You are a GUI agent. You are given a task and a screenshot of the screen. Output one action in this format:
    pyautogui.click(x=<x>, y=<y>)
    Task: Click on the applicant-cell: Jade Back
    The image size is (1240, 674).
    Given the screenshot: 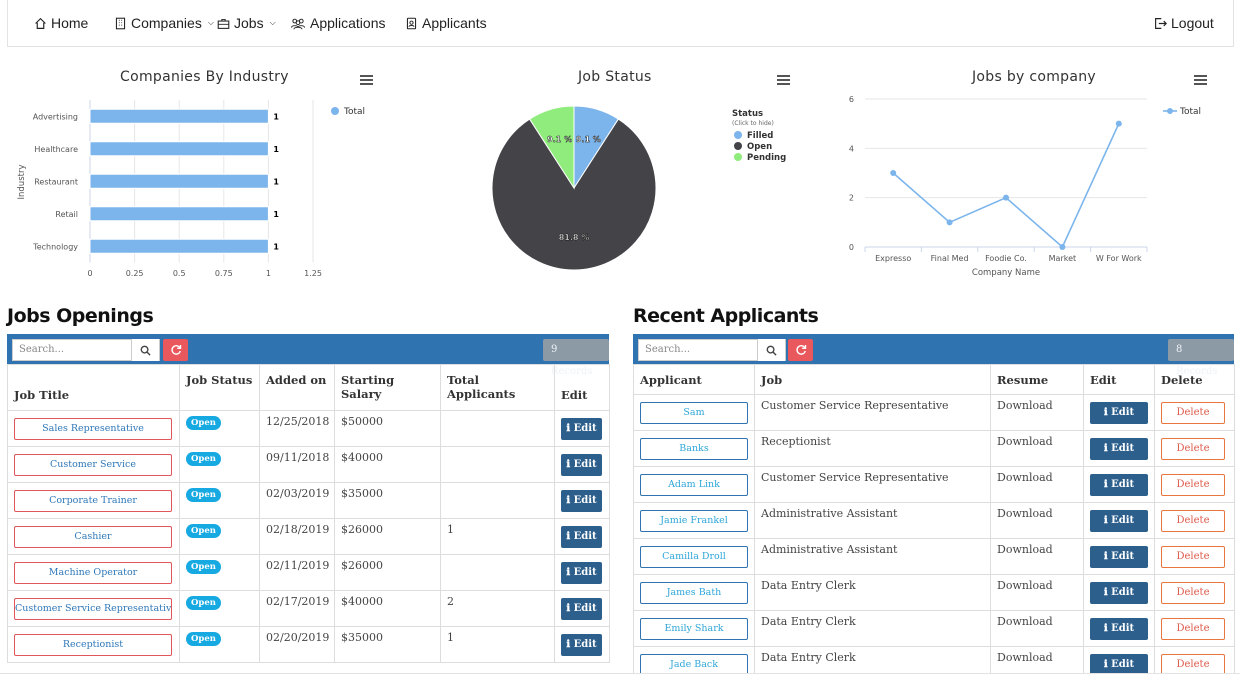 What is the action you would take?
    pyautogui.click(x=694, y=660)
    